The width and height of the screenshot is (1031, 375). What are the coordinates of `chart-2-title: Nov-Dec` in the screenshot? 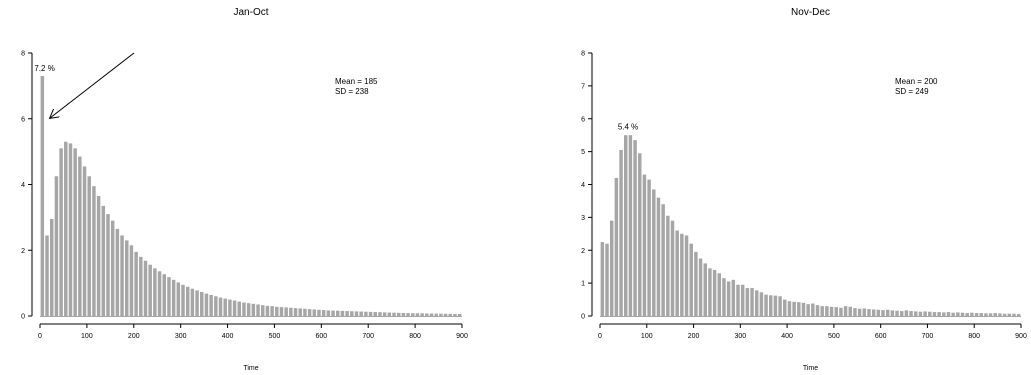 It's located at (810, 12).